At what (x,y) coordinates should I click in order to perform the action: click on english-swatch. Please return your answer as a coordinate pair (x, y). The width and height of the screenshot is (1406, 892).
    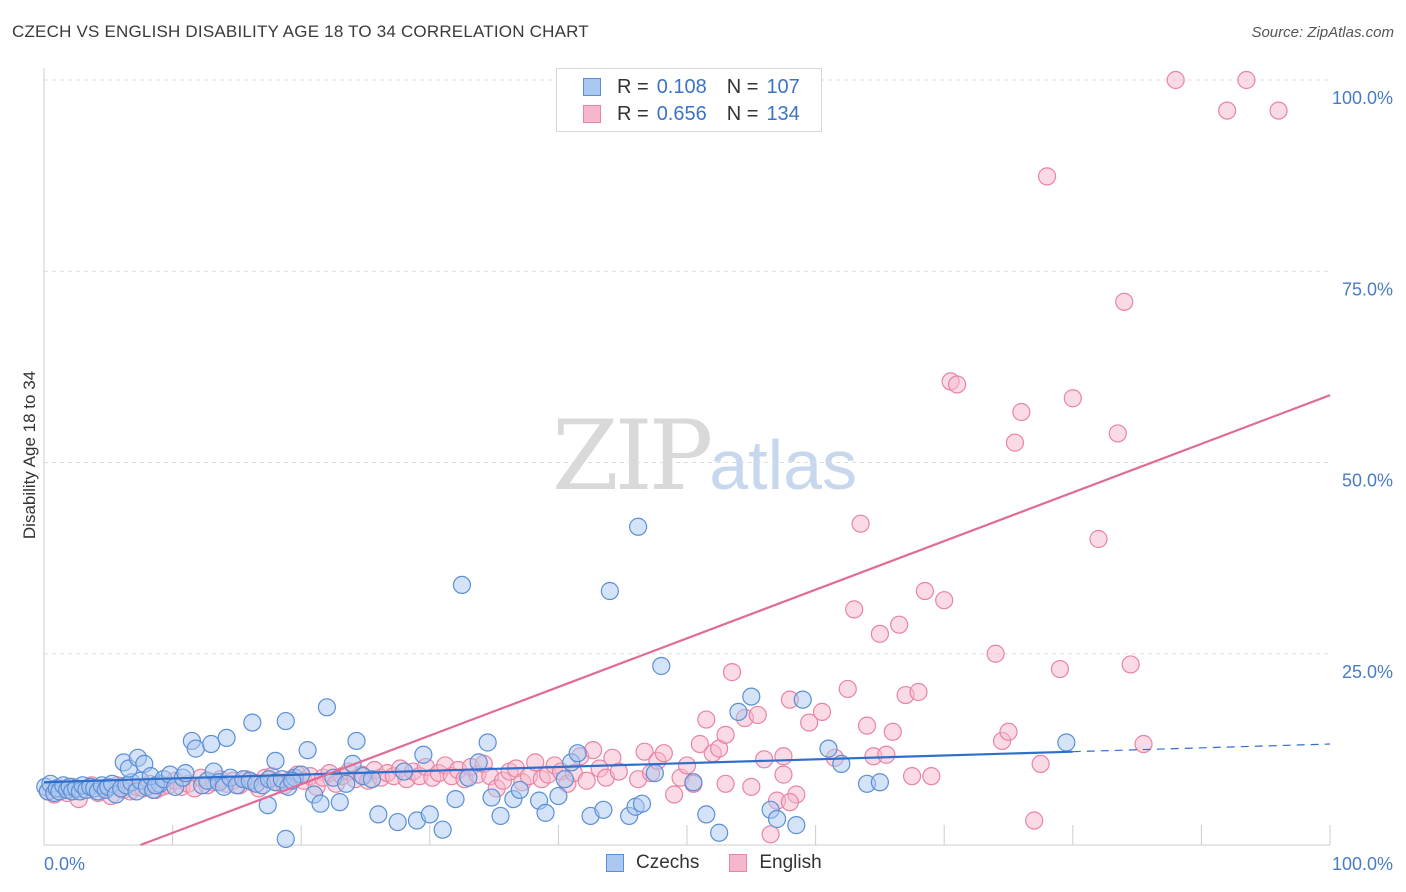
    Looking at the image, I should click on (738, 863).